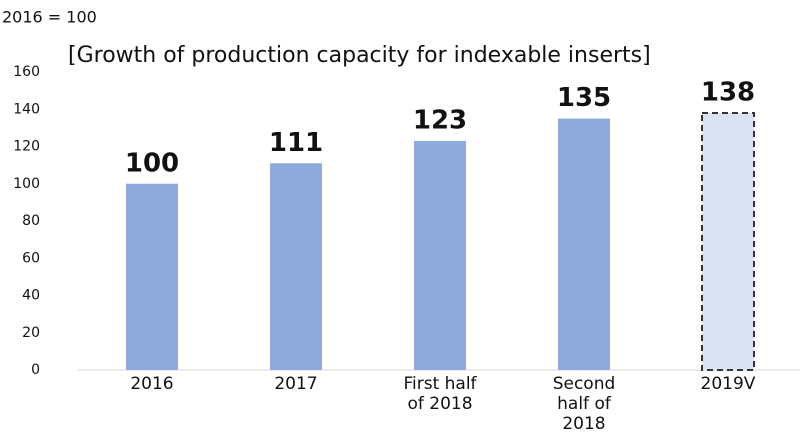 The height and width of the screenshot is (445, 804). What do you see at coordinates (440, 120) in the screenshot?
I see `data-label: 123` at bounding box center [440, 120].